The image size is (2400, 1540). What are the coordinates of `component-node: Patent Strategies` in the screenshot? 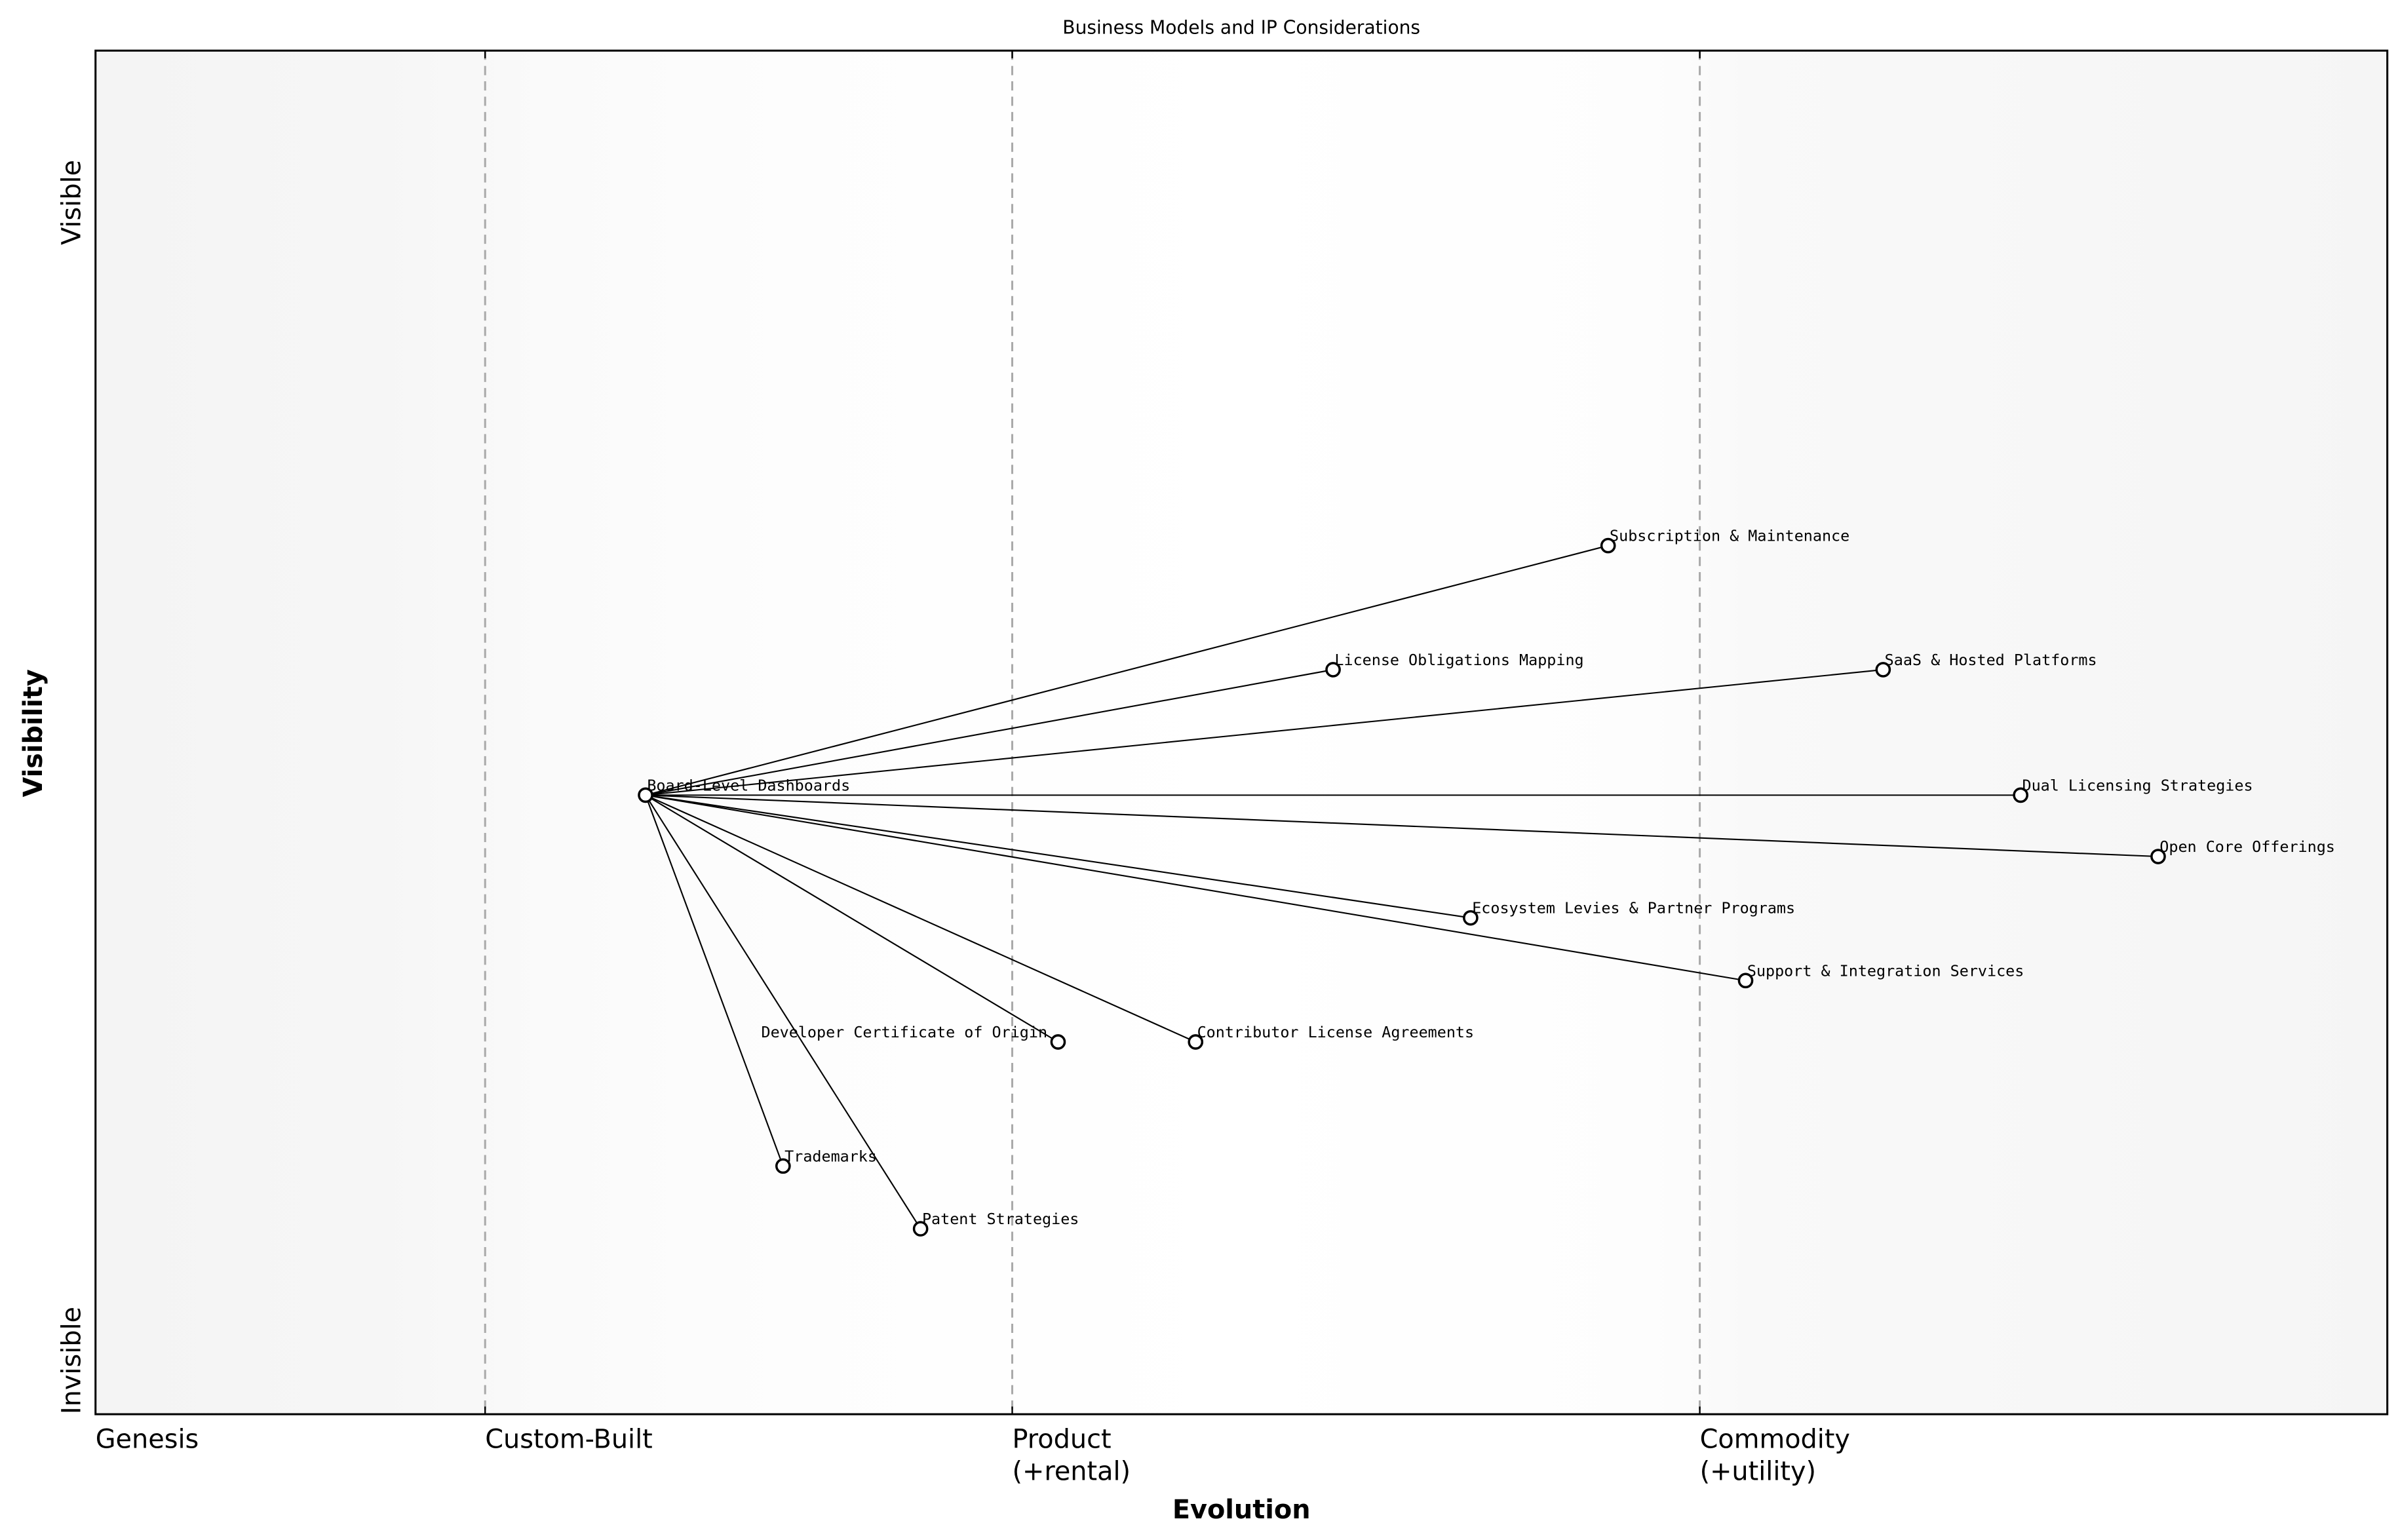 It's located at (995, 1223).